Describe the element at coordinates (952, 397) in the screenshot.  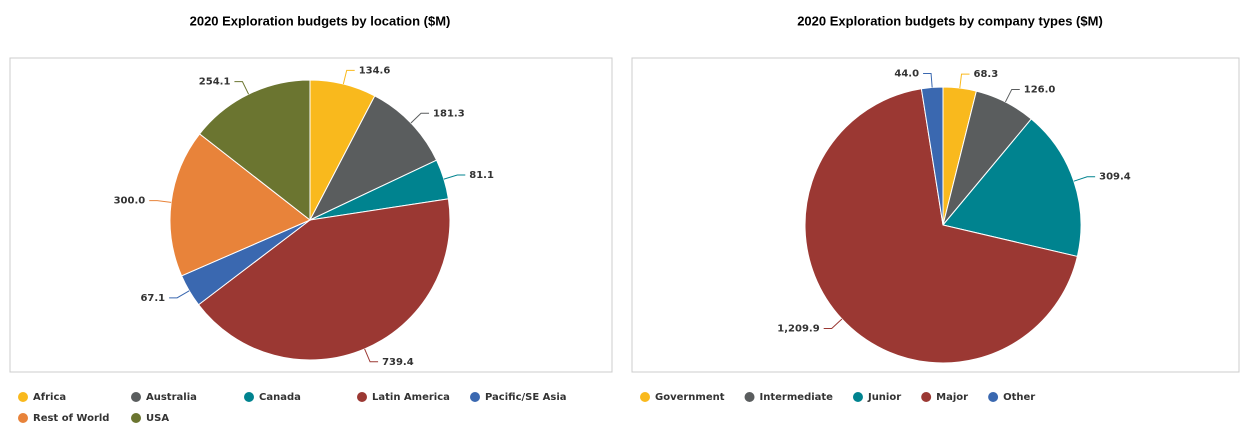
I see `legend-label: Major` at that location.